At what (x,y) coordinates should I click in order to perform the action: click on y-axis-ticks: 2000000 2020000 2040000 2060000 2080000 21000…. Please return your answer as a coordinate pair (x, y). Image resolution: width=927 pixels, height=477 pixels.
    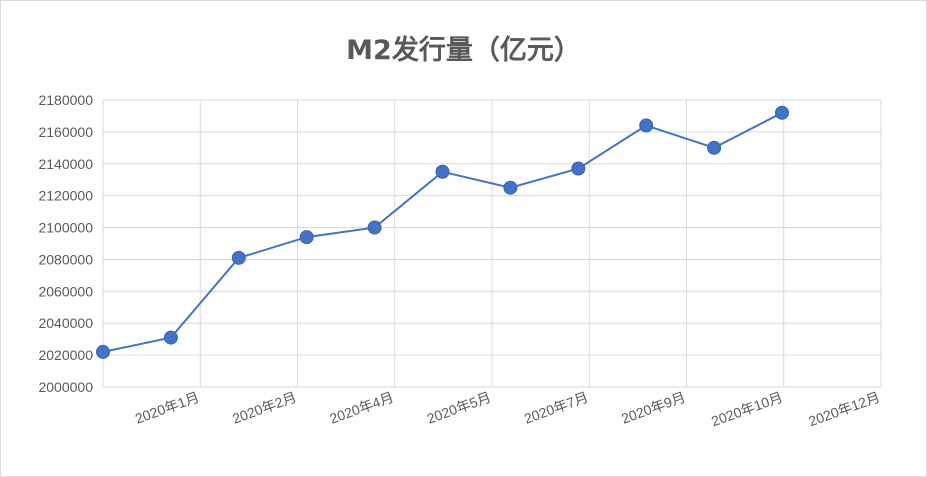
    Looking at the image, I should click on (65, 243).